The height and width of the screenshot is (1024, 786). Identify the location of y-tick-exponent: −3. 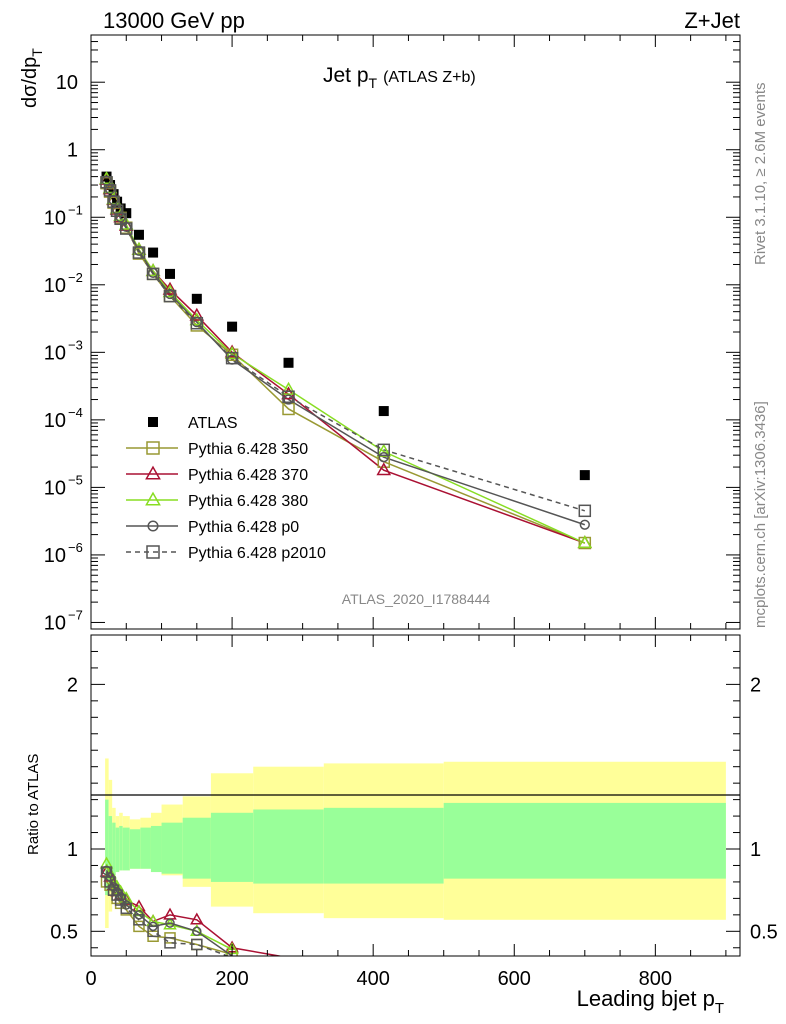
(75, 344).